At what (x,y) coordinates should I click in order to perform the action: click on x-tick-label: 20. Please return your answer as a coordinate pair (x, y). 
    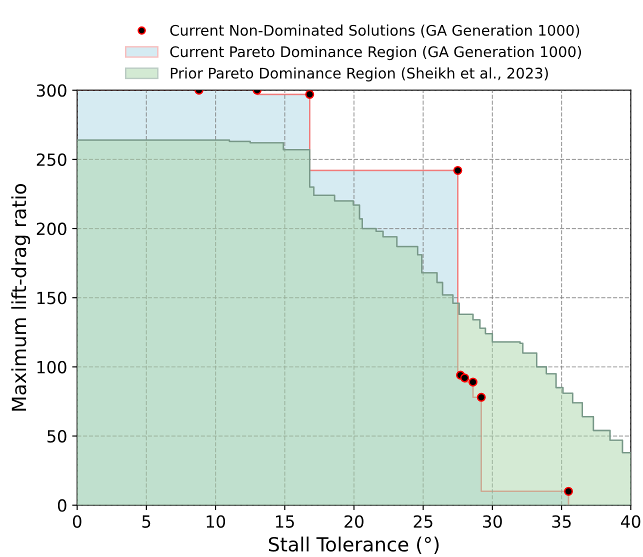
    Looking at the image, I should click on (354, 521).